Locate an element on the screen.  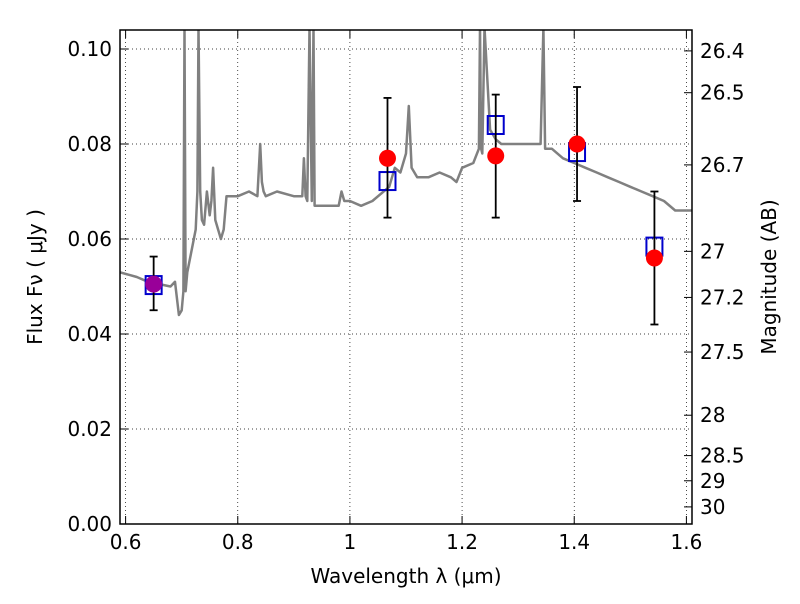
mag-tick-label: 26.5 is located at coordinates (722, 93).